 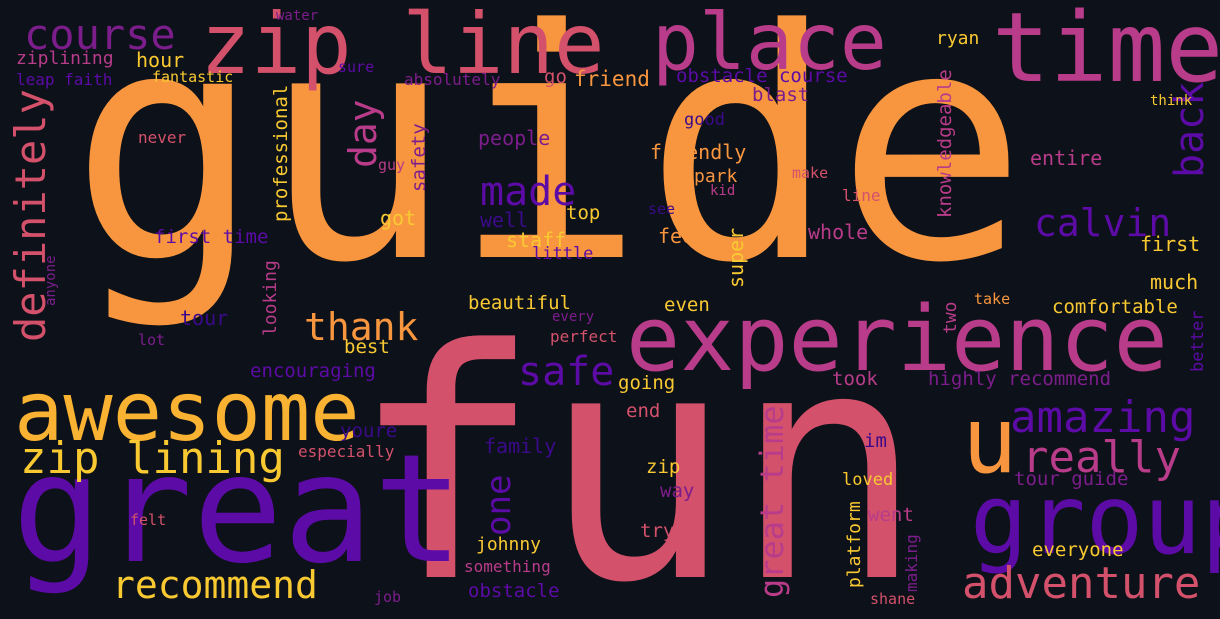 I want to click on word-good: good, so click(x=704, y=120).